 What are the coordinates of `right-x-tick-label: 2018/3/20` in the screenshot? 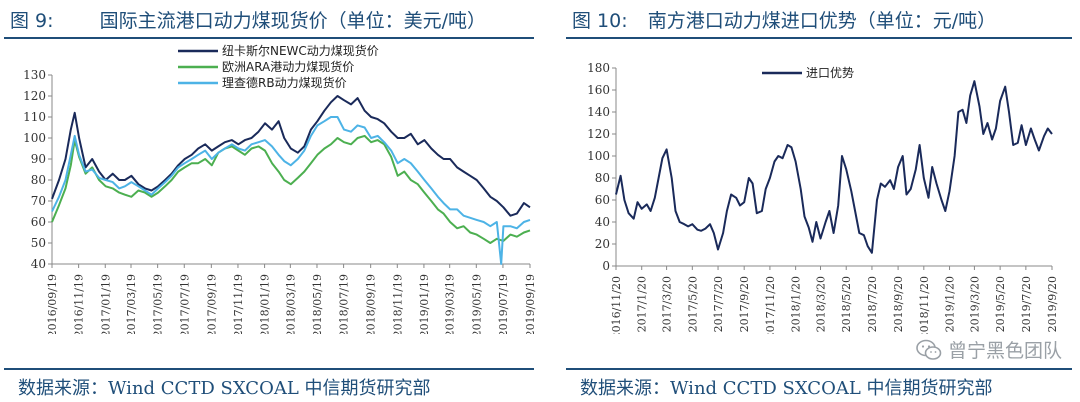 It's located at (821, 304).